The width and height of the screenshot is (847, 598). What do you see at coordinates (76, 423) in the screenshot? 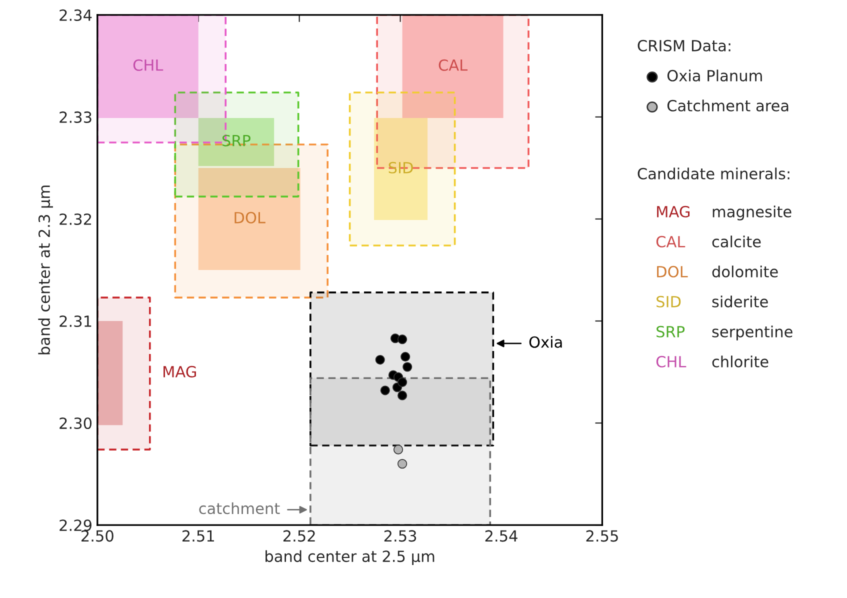
I see `y-tick-label: 2.30` at bounding box center [76, 423].